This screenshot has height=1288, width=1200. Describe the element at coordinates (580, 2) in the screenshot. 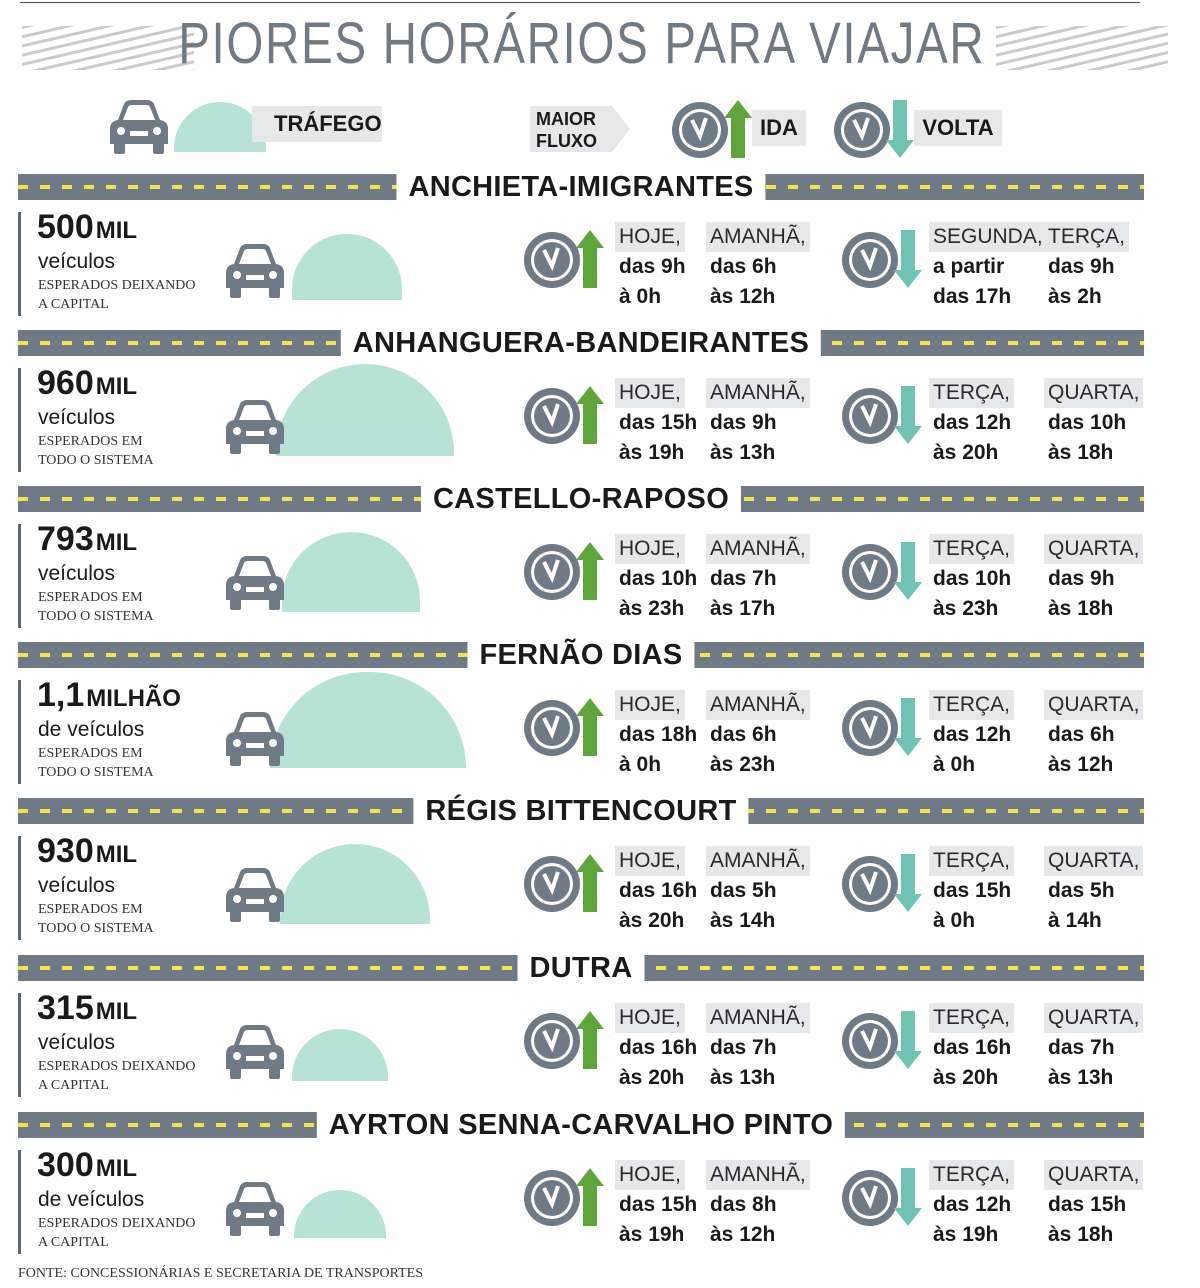

I see `top-rule` at that location.